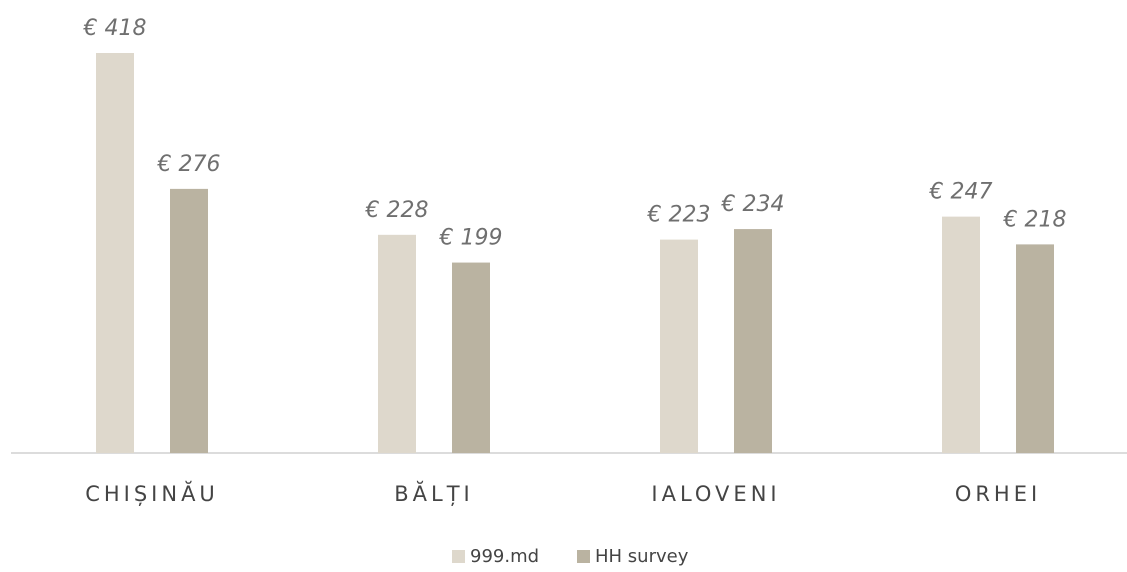 Image resolution: width=1127 pixels, height=572 pixels. Describe the element at coordinates (189, 164) in the screenshot. I see `value-label: € 276` at that location.